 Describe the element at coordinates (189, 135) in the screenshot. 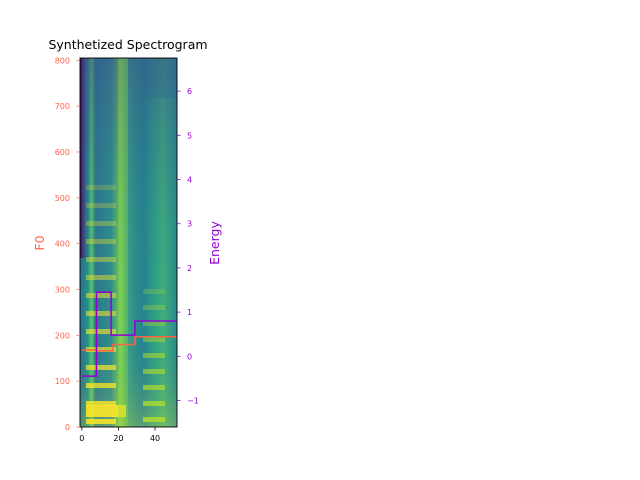

I see `y-right-tick-label: 5` at that location.